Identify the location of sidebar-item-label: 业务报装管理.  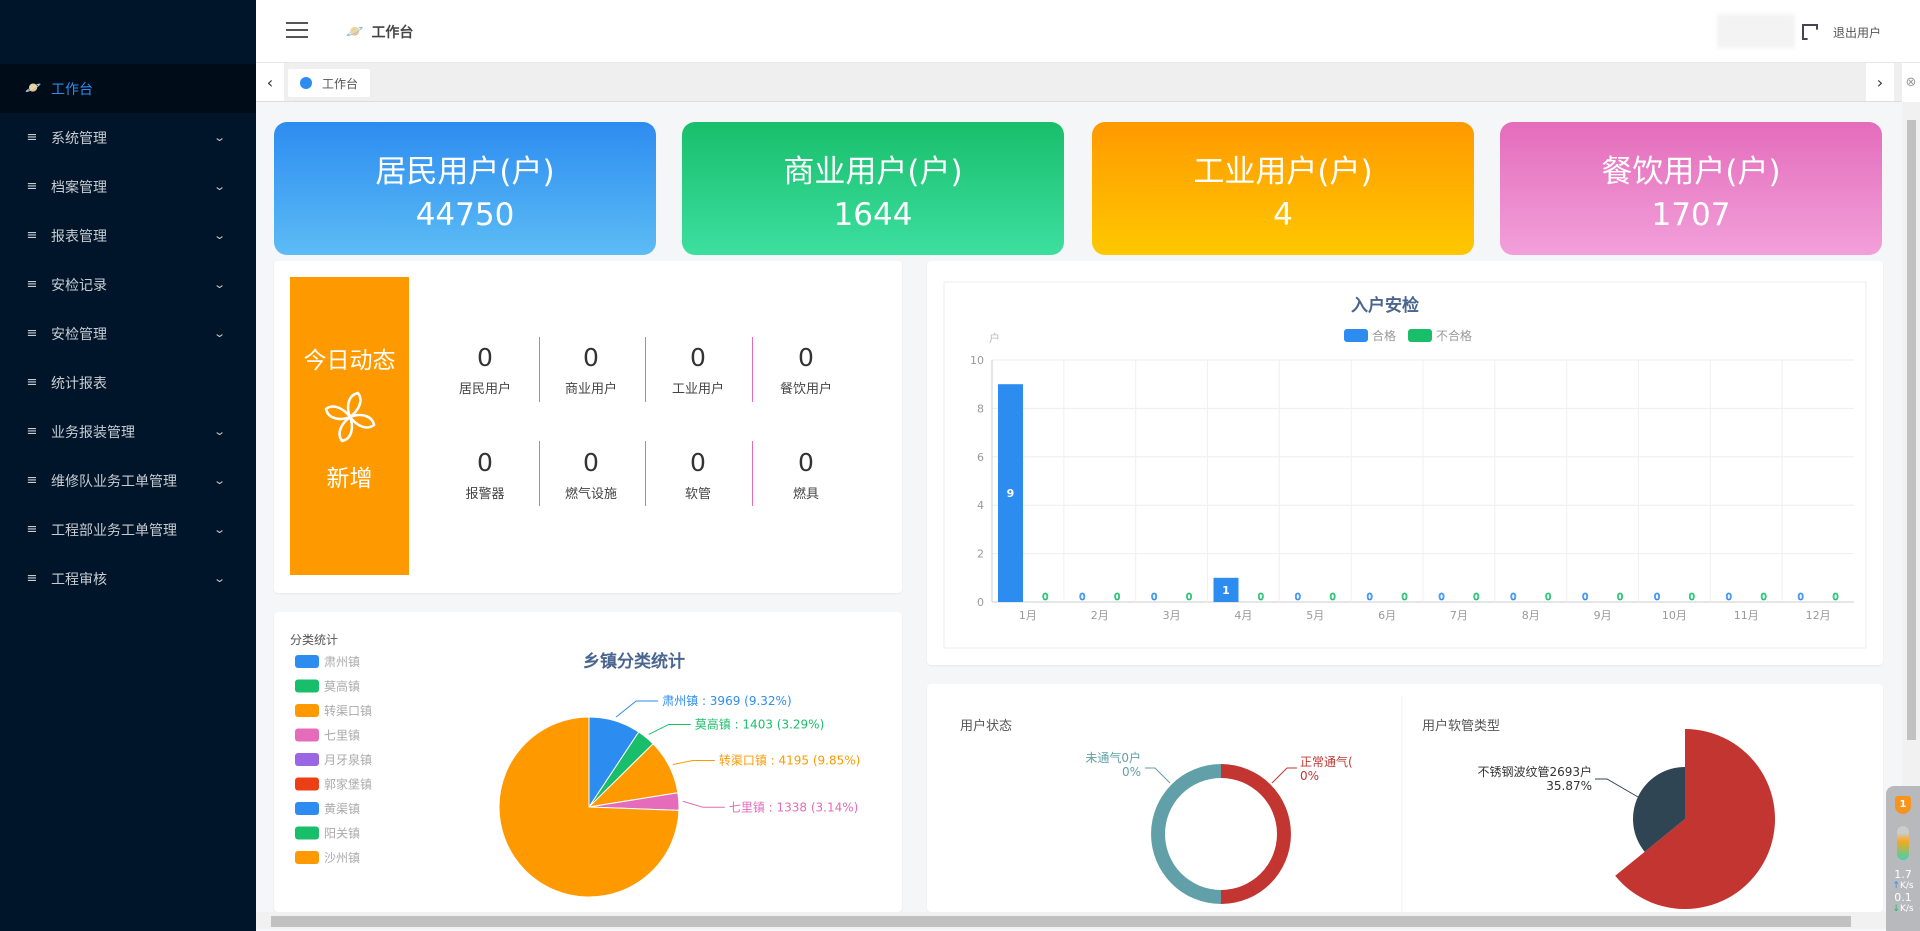
(93, 432).